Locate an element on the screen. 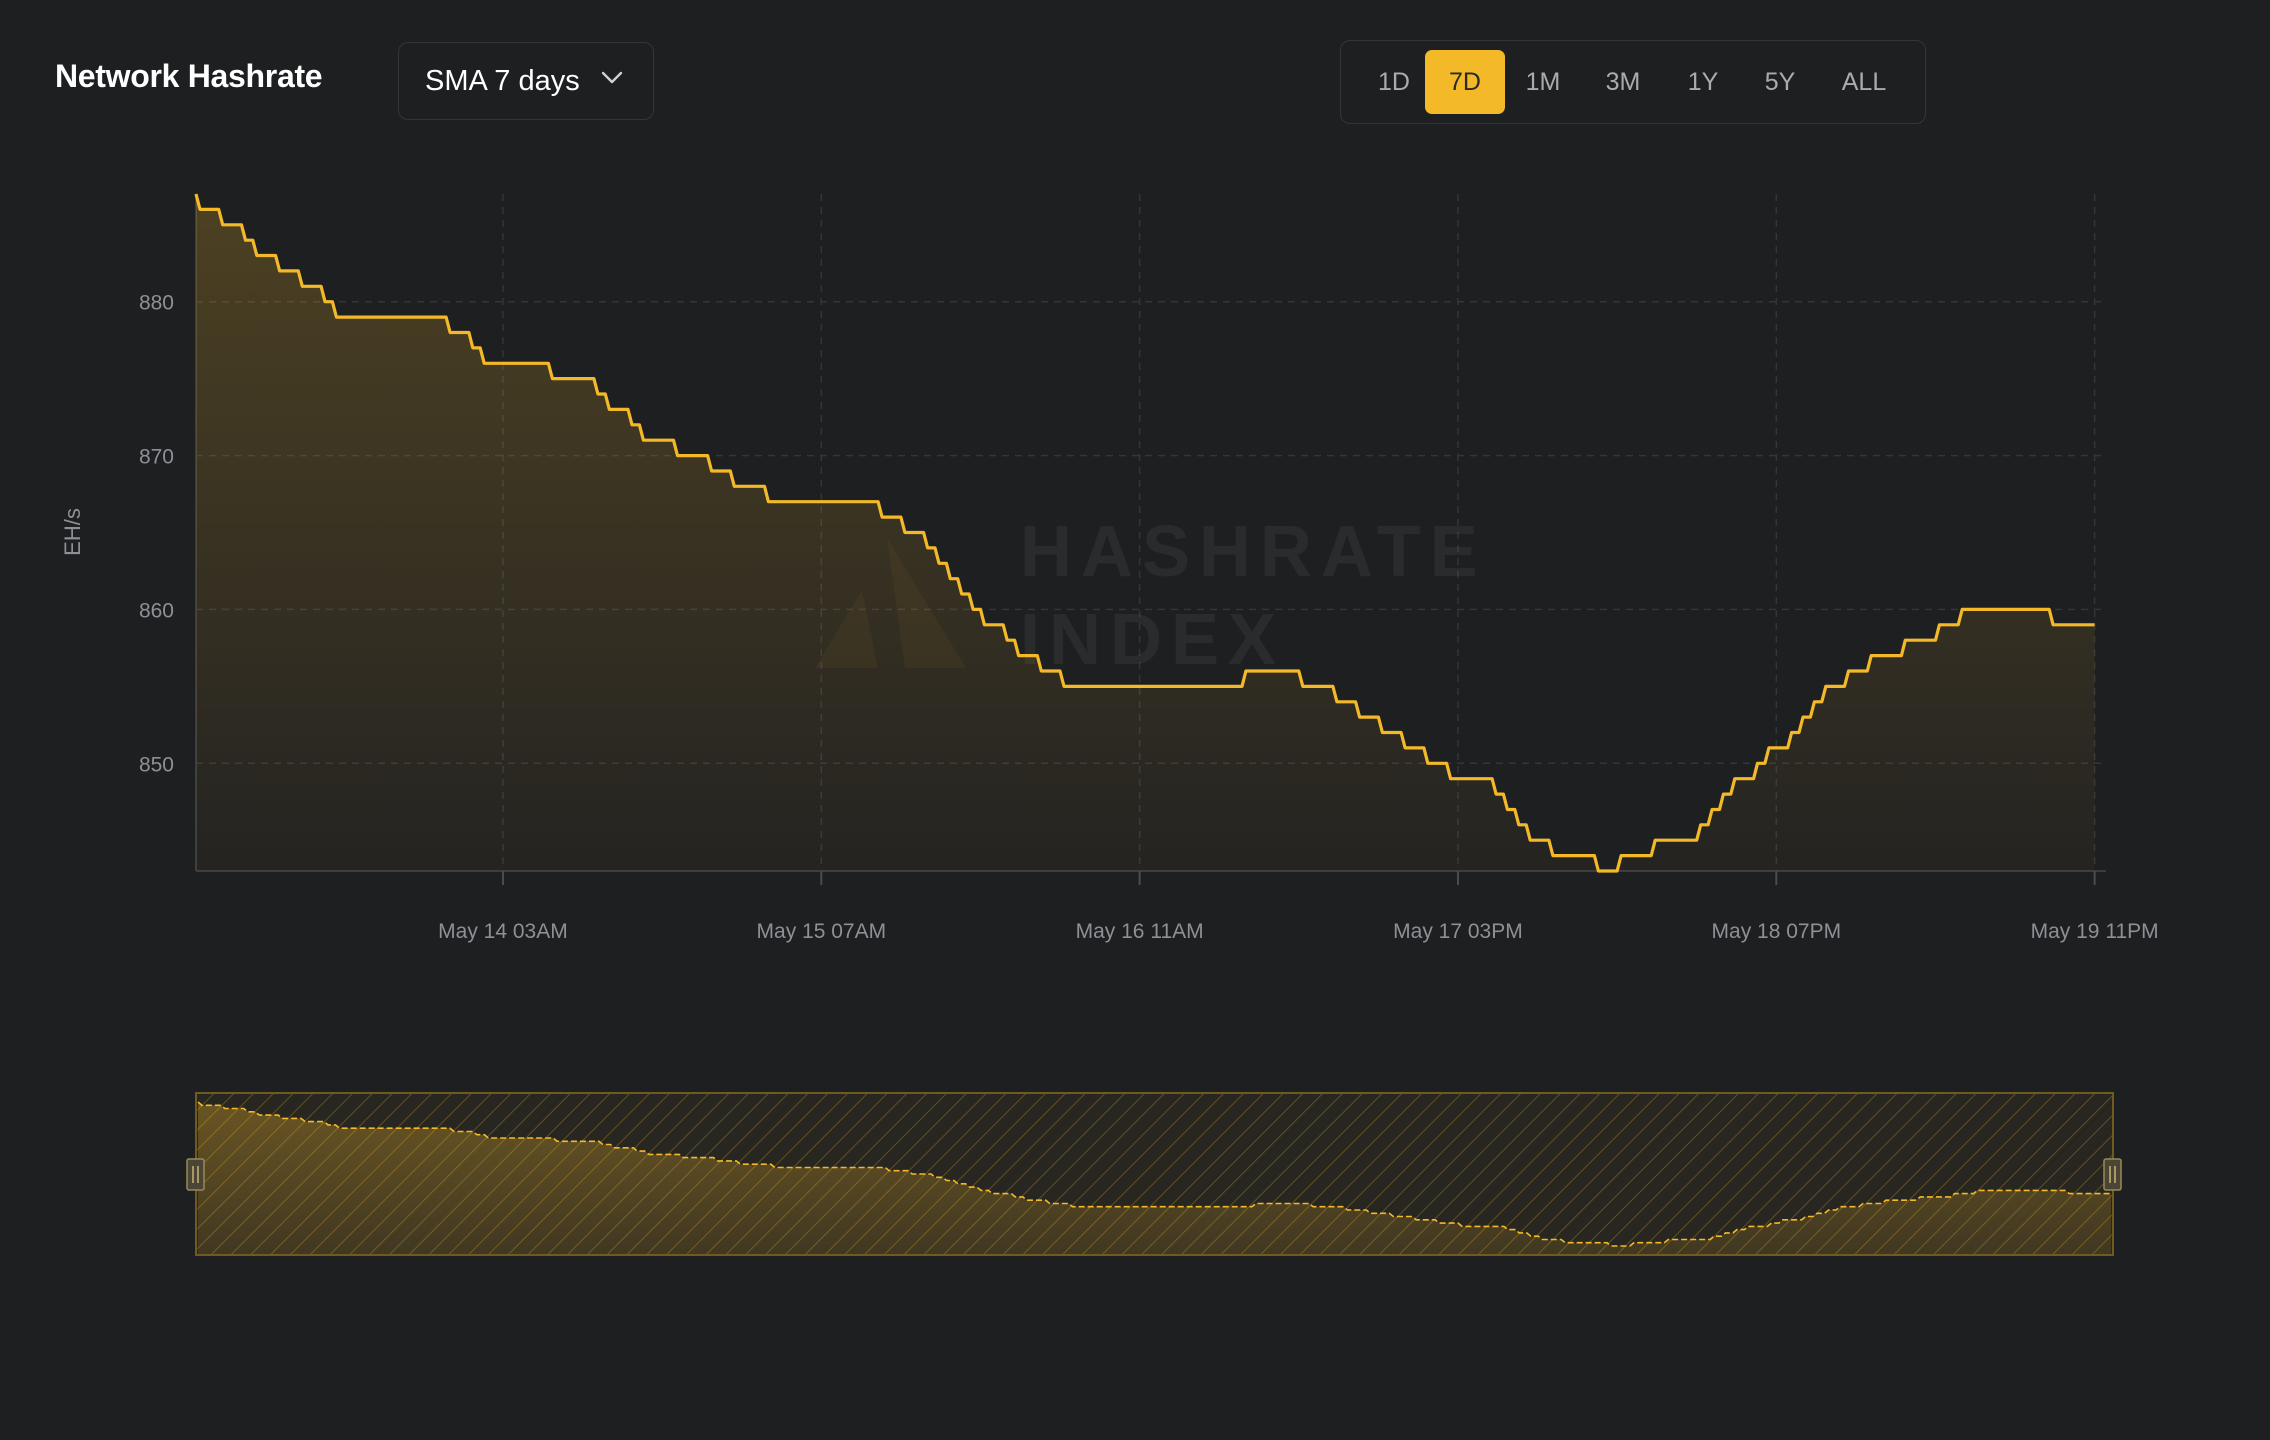 The image size is (2270, 1440). range-button-1d: 1D is located at coordinates (1394, 81).